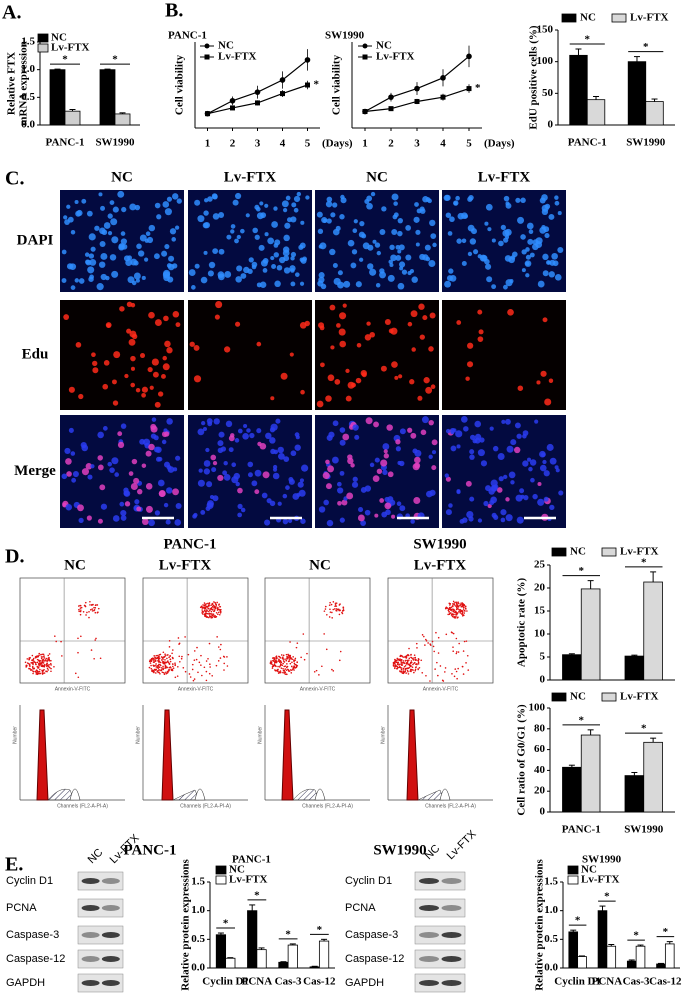 This screenshot has height=995, width=685. I want to click on significance-mark: *, so click(636, 936).